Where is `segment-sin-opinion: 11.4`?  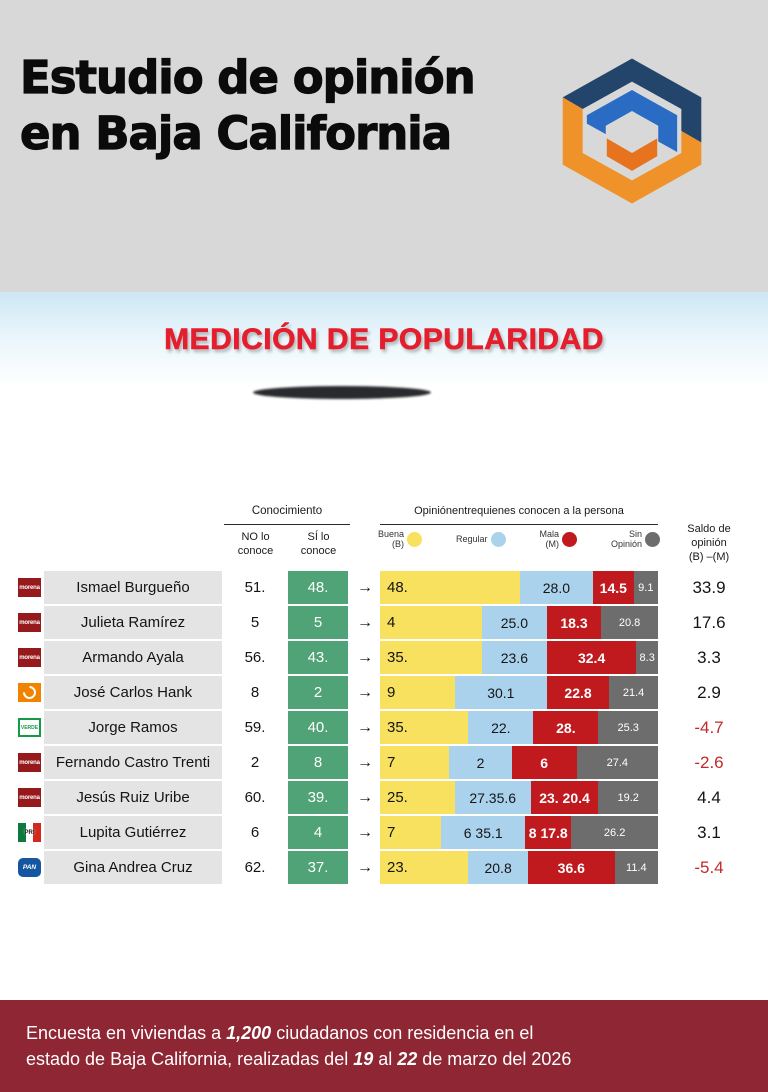 segment-sin-opinion: 11.4 is located at coordinates (636, 867).